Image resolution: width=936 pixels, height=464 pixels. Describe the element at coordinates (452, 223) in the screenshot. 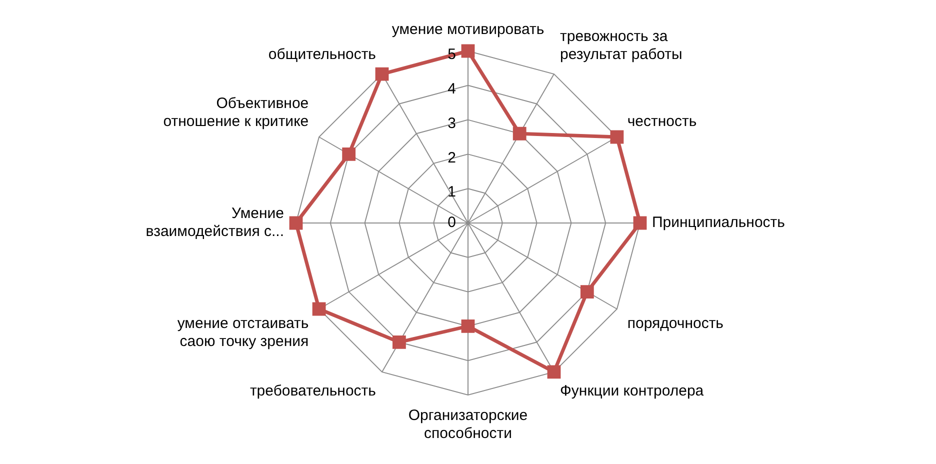

I see `y-tick-label: 0` at that location.